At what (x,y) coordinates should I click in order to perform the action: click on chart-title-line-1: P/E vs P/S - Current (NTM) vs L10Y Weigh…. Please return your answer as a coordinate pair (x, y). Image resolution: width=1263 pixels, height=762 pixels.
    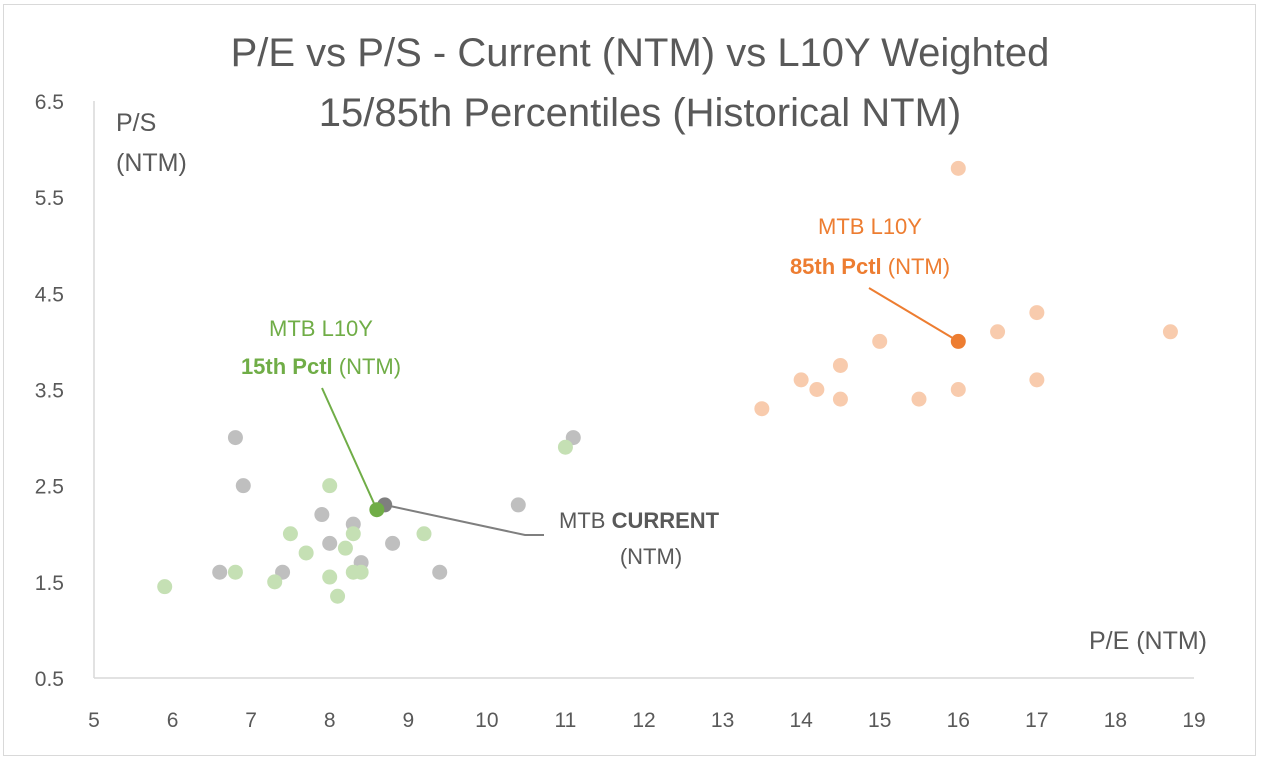
    Looking at the image, I should click on (640, 53).